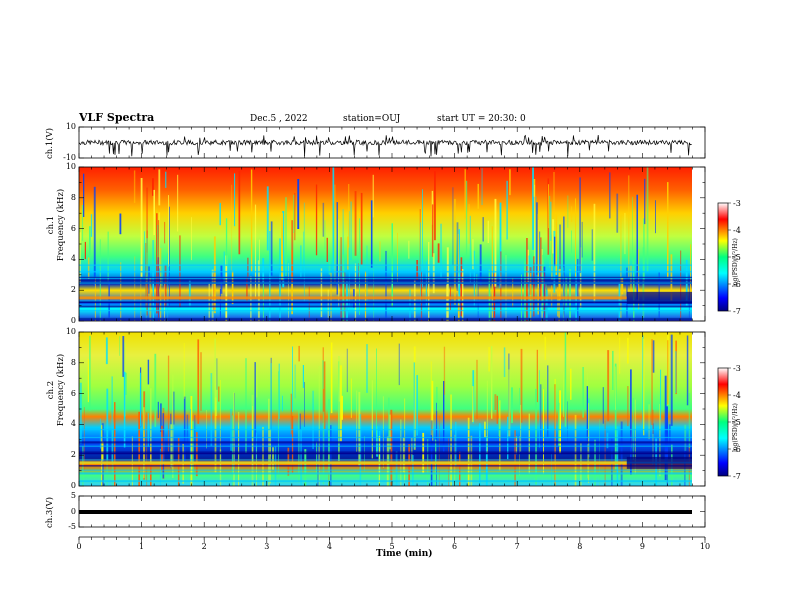  I want to click on y-tick-label: 6, so click(73, 228).